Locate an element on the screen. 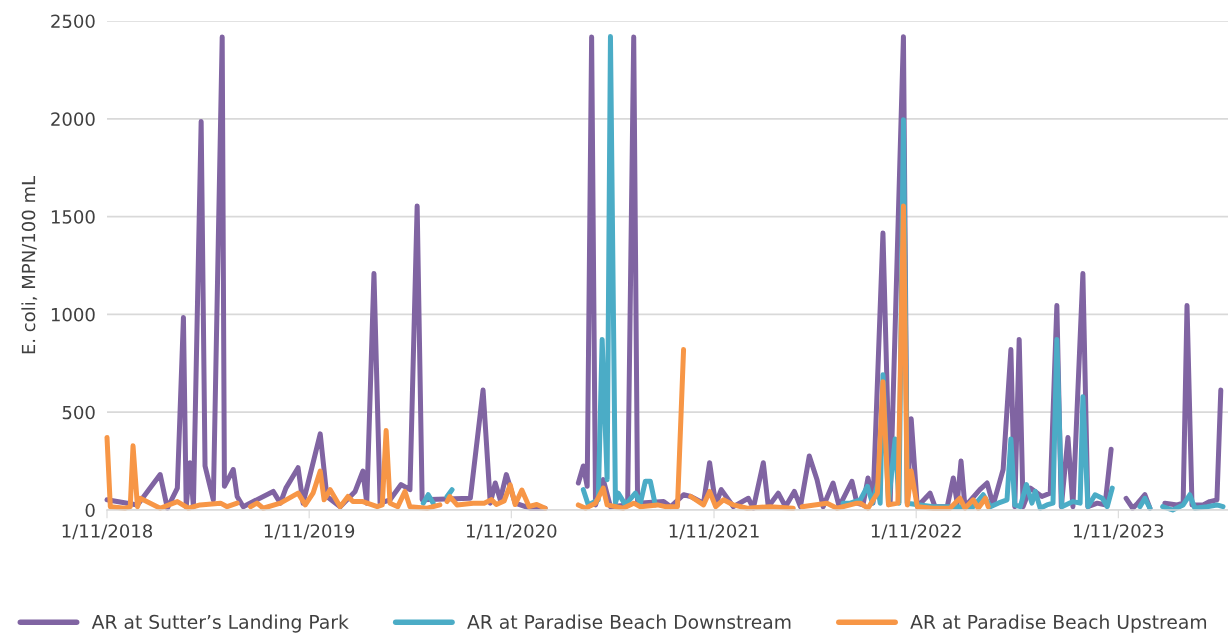 The width and height of the screenshot is (1228, 642). y-tick-label: 0 is located at coordinates (90, 510).